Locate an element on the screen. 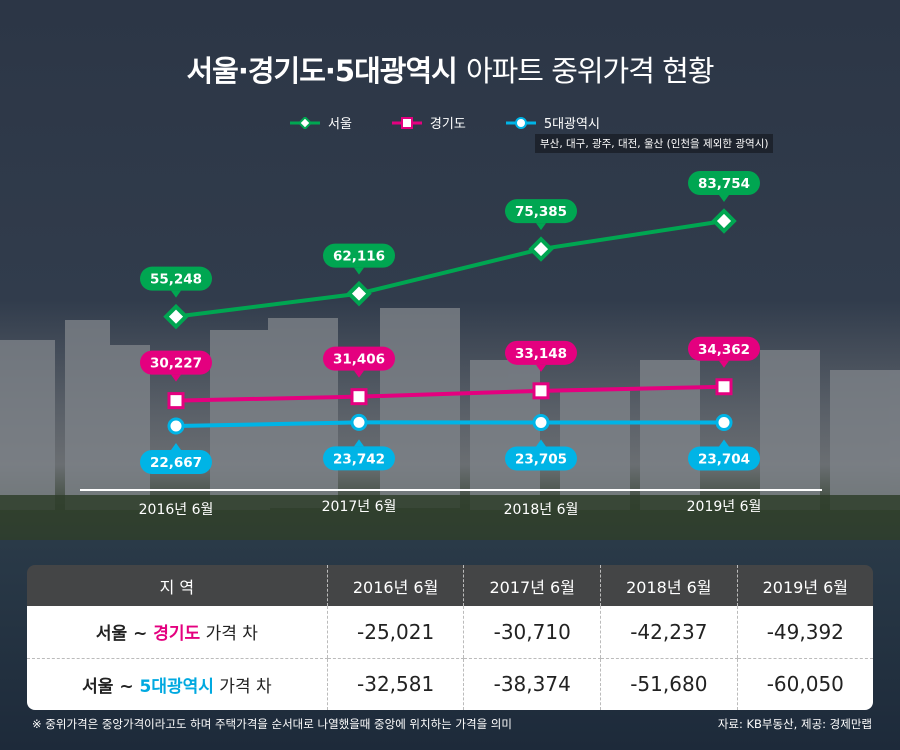  legend-item-metro: 5대광역시 is located at coordinates (552, 122).